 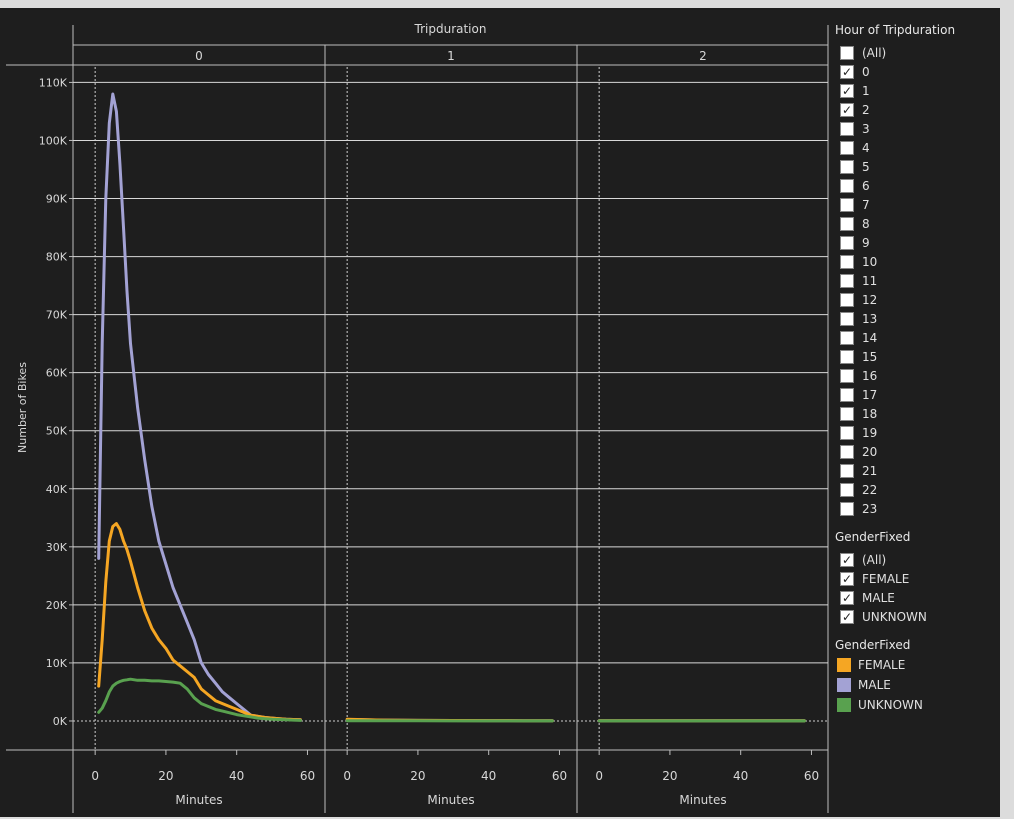 What do you see at coordinates (870, 451) in the screenshot?
I see `hour-filter-label: 20` at bounding box center [870, 451].